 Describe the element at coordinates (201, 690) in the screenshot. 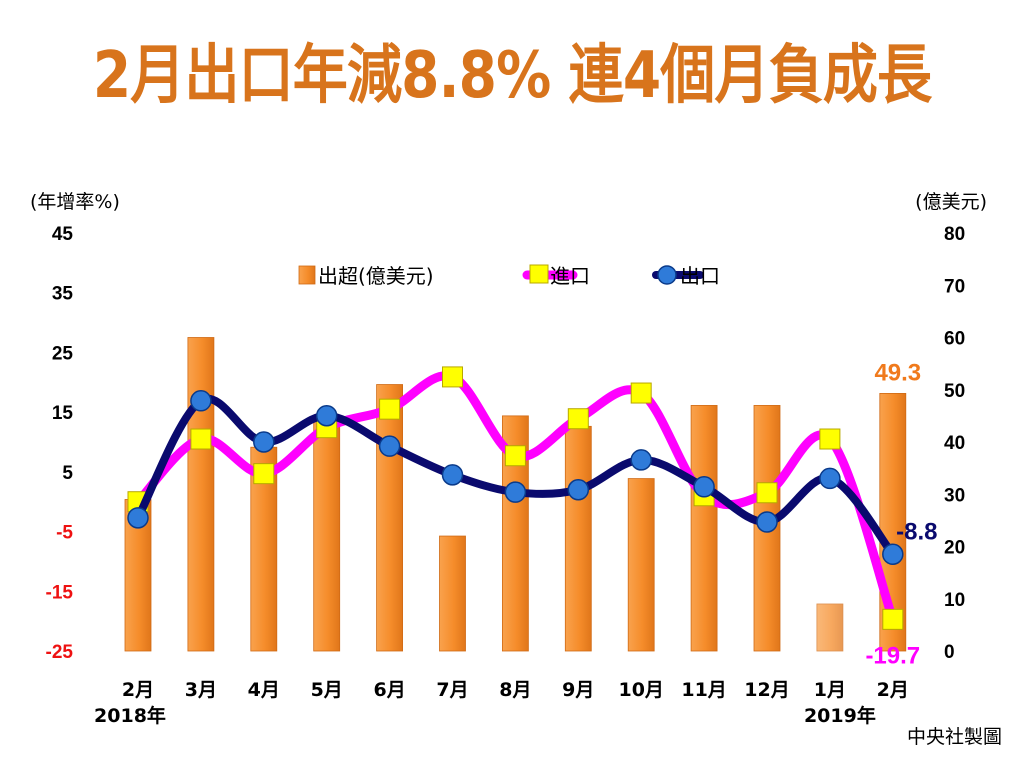

I see `x-tick-label: 3月` at that location.